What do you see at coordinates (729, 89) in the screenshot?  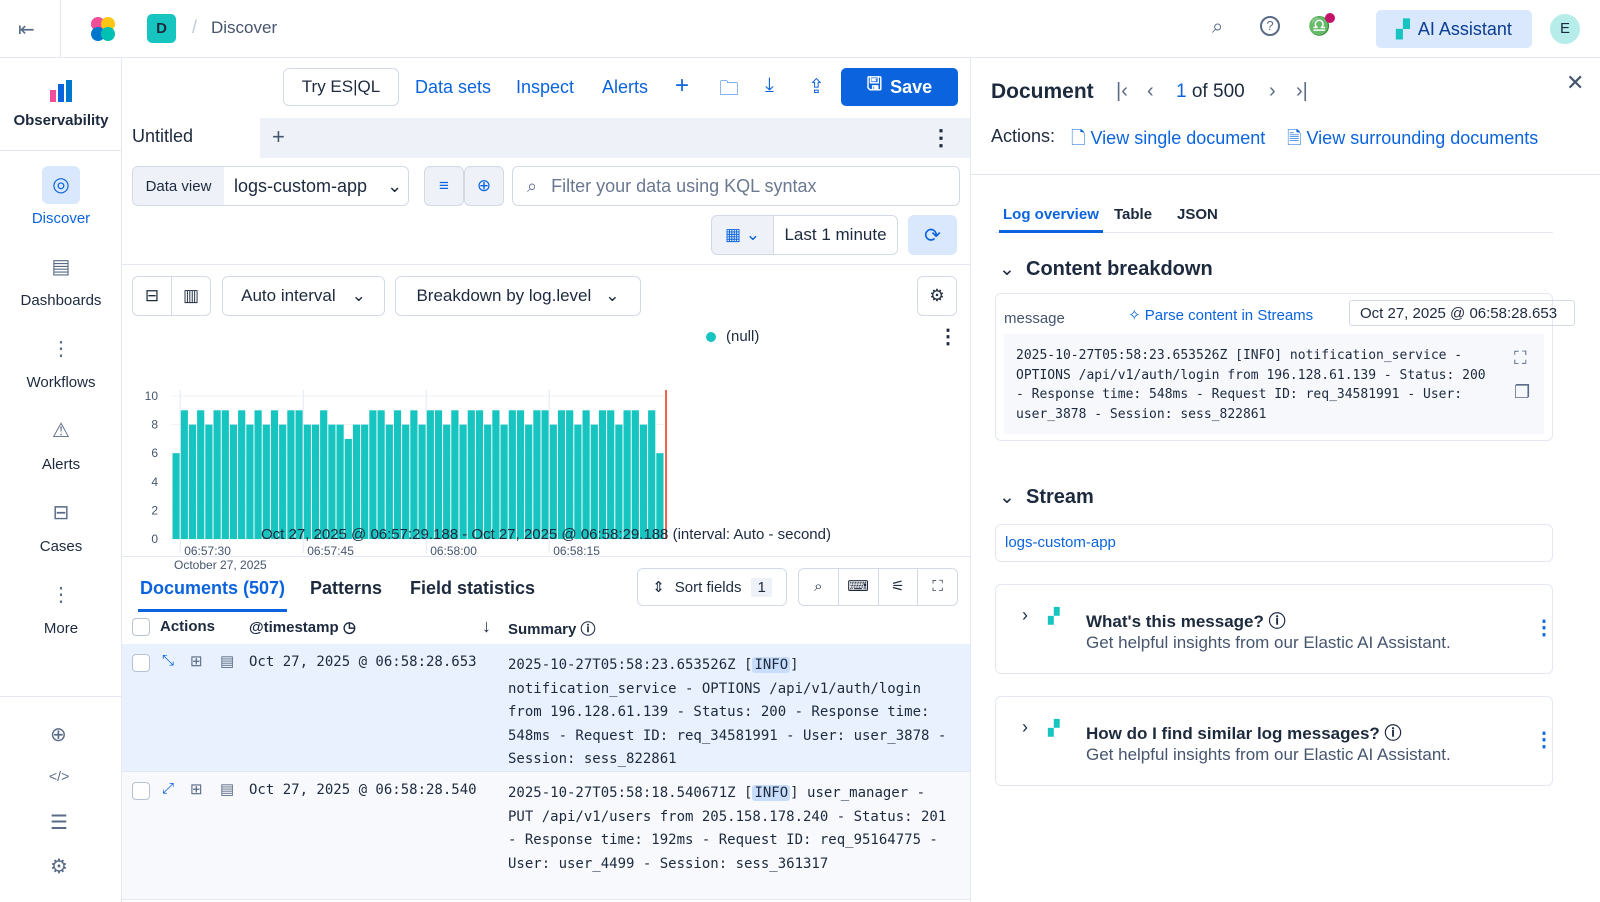 I see `open-folder-icon: 🗀` at bounding box center [729, 89].